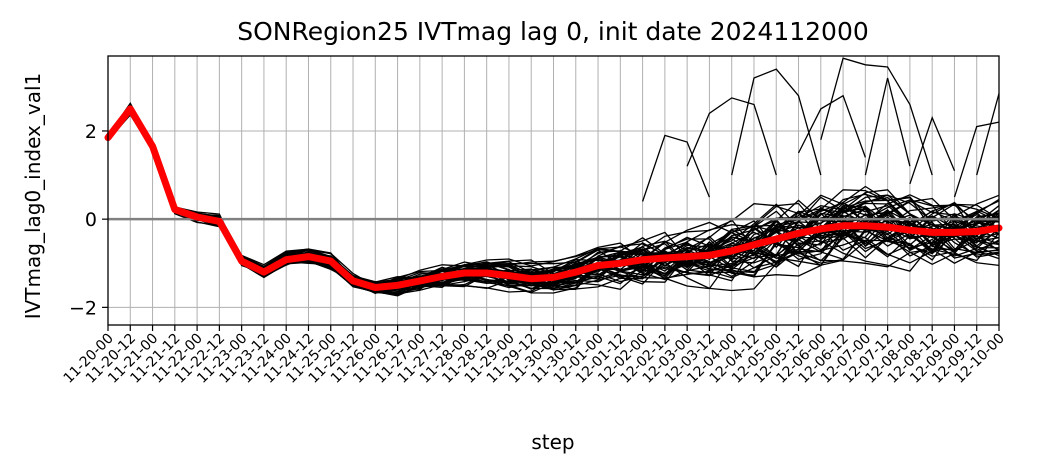 This screenshot has height=474, width=1057. I want to click on y-tick-label: 0, so click(91, 220).